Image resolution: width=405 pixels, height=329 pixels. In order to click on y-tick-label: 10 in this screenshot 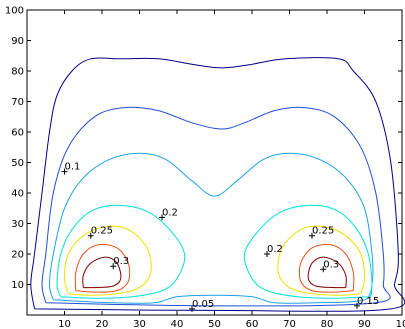, I will do `click(17, 285)`.